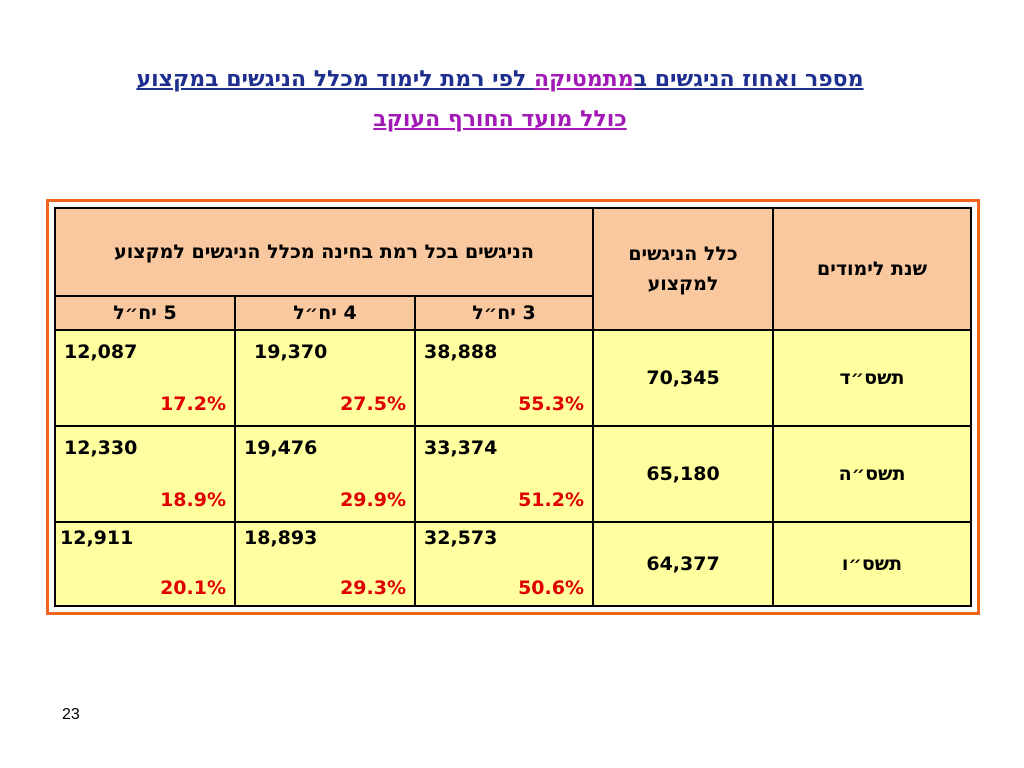 The height and width of the screenshot is (768, 1024). Describe the element at coordinates (373, 404) in the screenshot. I see `percent: 27.5%` at that location.